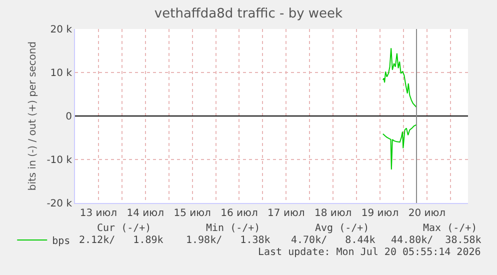 This screenshot has width=497, height=275. I want to click on chart-title: vethaffda8d traffic - by week, so click(249, 14).